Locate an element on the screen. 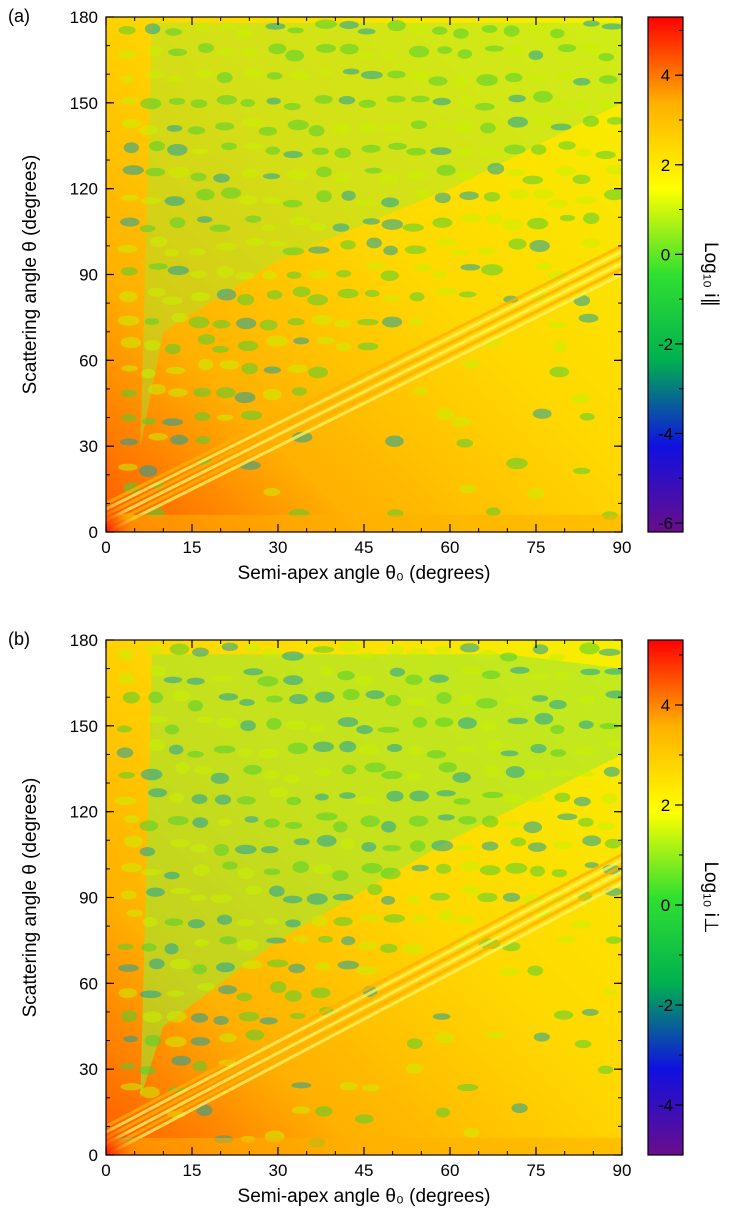 Image resolution: width=741 pixels, height=1226 pixels. y-tick-label: 180 is located at coordinates (84, 640).